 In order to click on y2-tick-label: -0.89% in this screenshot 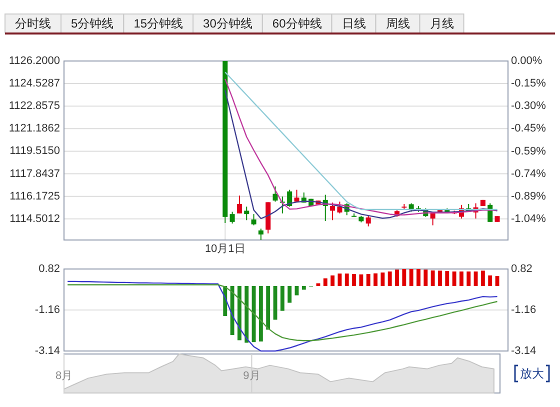, I will do `click(528, 196)`.